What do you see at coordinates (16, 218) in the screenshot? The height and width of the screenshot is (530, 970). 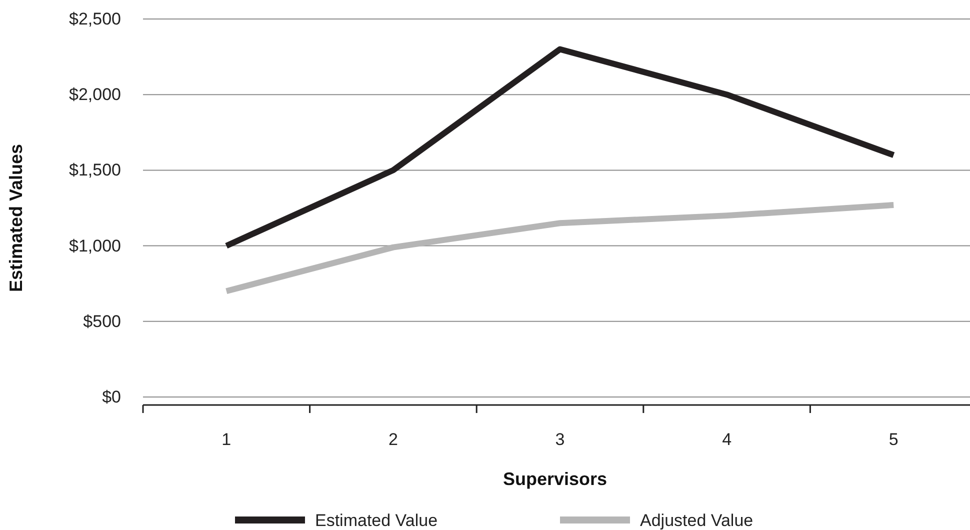 I see `y-axis-title: Estimated Values` at bounding box center [16, 218].